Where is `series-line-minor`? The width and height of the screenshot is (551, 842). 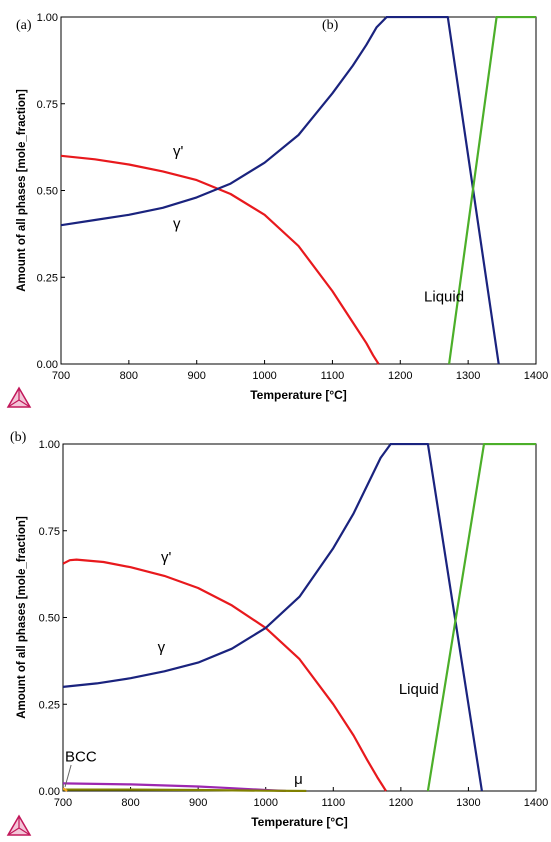 series-line-minor is located at coordinates (65, 789).